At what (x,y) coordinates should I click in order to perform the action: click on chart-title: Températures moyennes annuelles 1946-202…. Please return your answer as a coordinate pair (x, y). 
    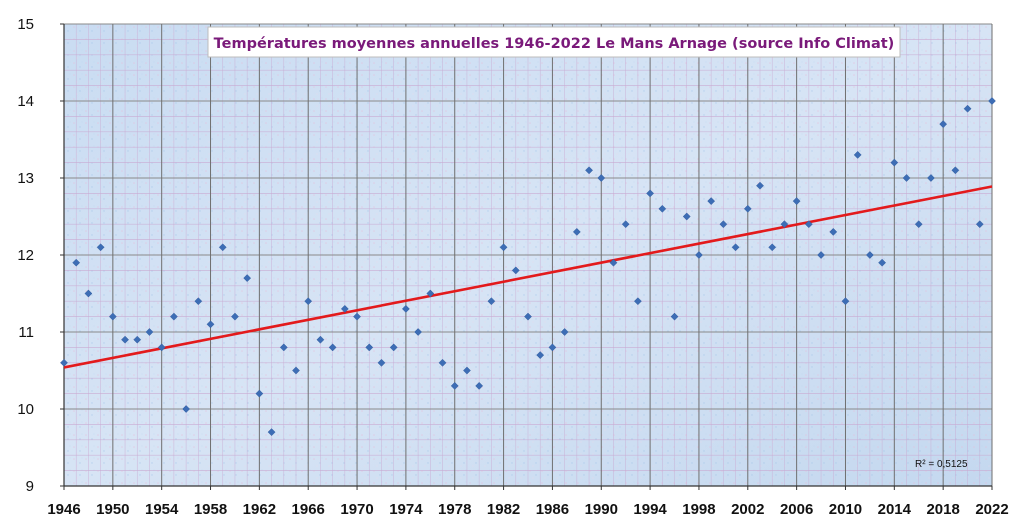
    Looking at the image, I should click on (554, 44).